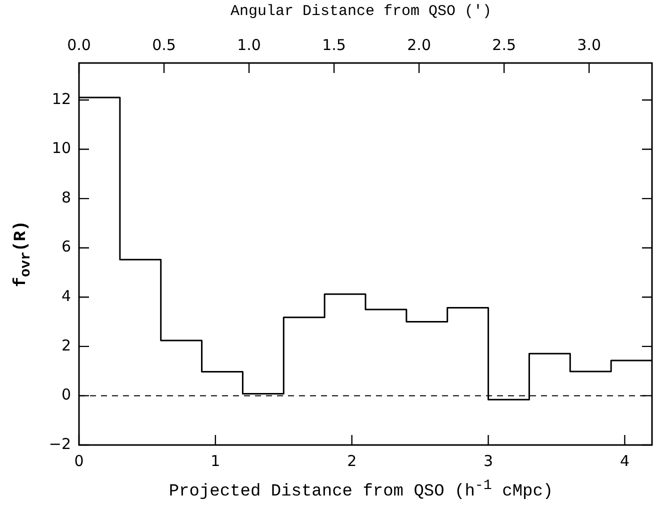 The image size is (662, 508). What do you see at coordinates (61, 99) in the screenshot?
I see `y-tick-label: 12` at bounding box center [61, 99].